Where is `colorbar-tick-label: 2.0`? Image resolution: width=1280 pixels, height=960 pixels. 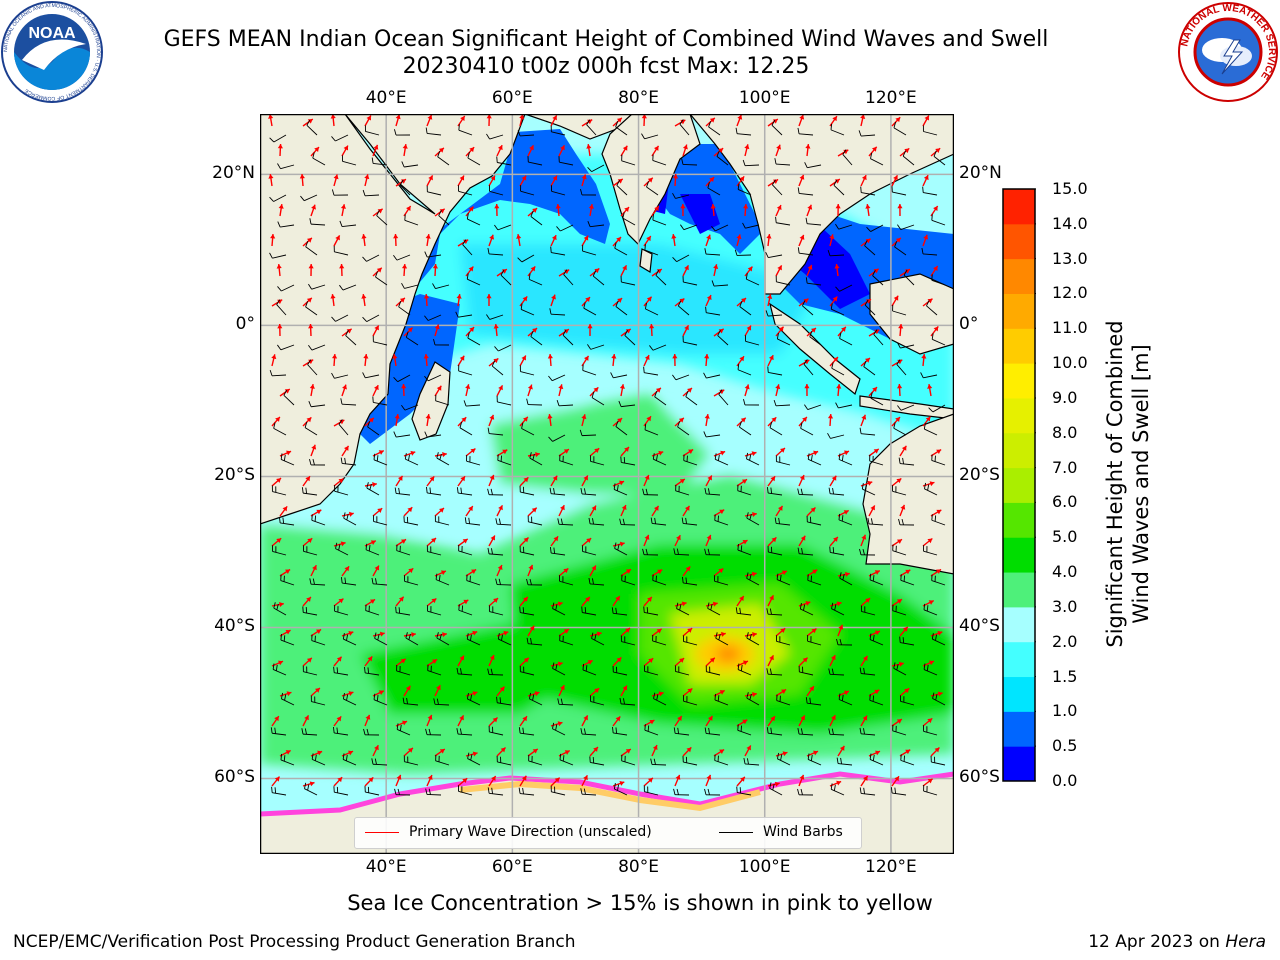 colorbar-tick-label: 2.0 is located at coordinates (1065, 641).